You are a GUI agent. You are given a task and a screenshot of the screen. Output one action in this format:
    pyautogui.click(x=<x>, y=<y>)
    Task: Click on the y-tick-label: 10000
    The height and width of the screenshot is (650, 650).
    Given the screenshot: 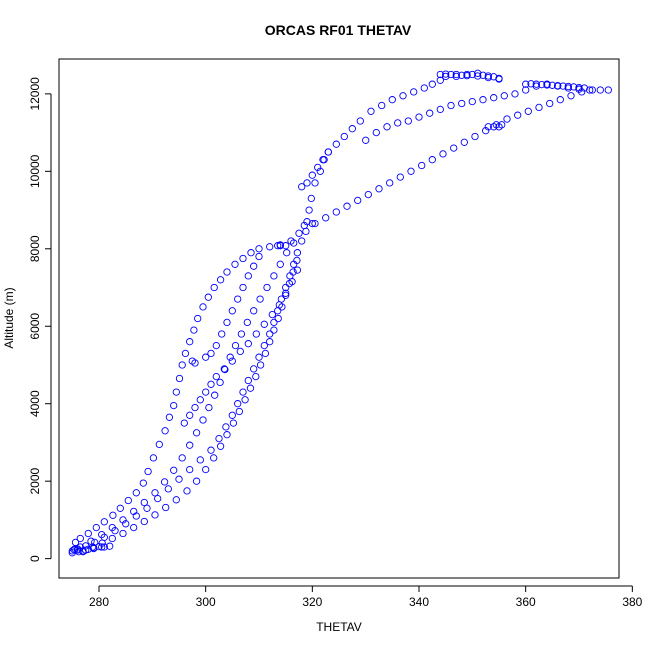 What is the action you would take?
    pyautogui.click(x=35, y=171)
    